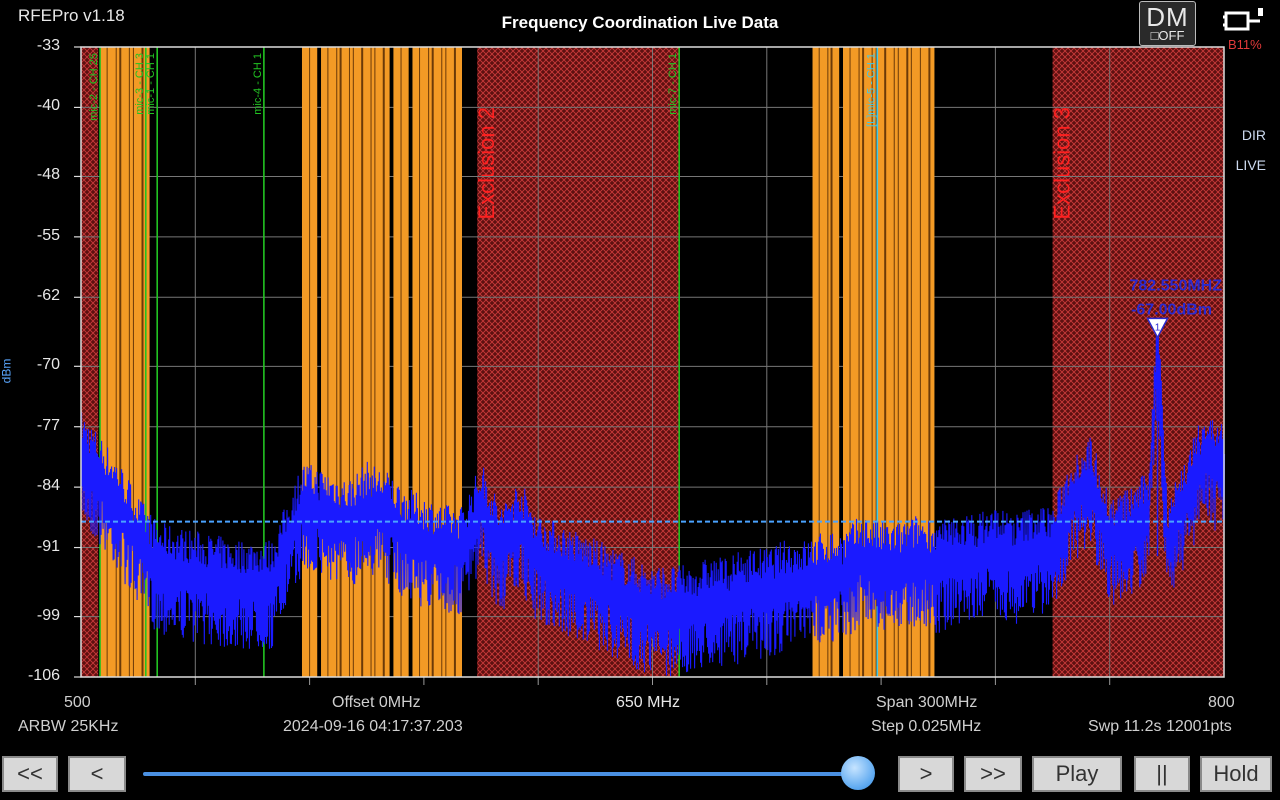  What do you see at coordinates (151, 84) in the screenshot?
I see `channel-marker-label: mic-1 - CH 1` at bounding box center [151, 84].